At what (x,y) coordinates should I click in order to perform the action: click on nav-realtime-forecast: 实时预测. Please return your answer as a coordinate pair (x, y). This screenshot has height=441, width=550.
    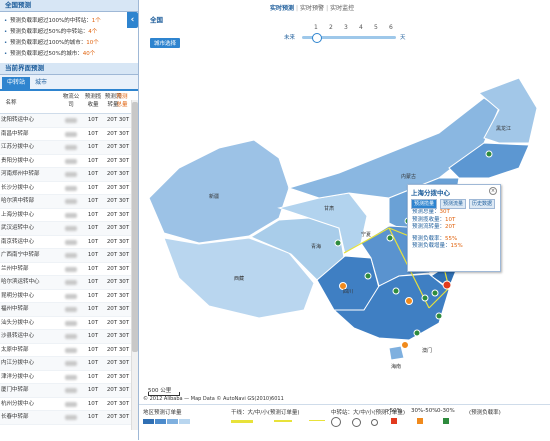
    Looking at the image, I should click on (282, 8).